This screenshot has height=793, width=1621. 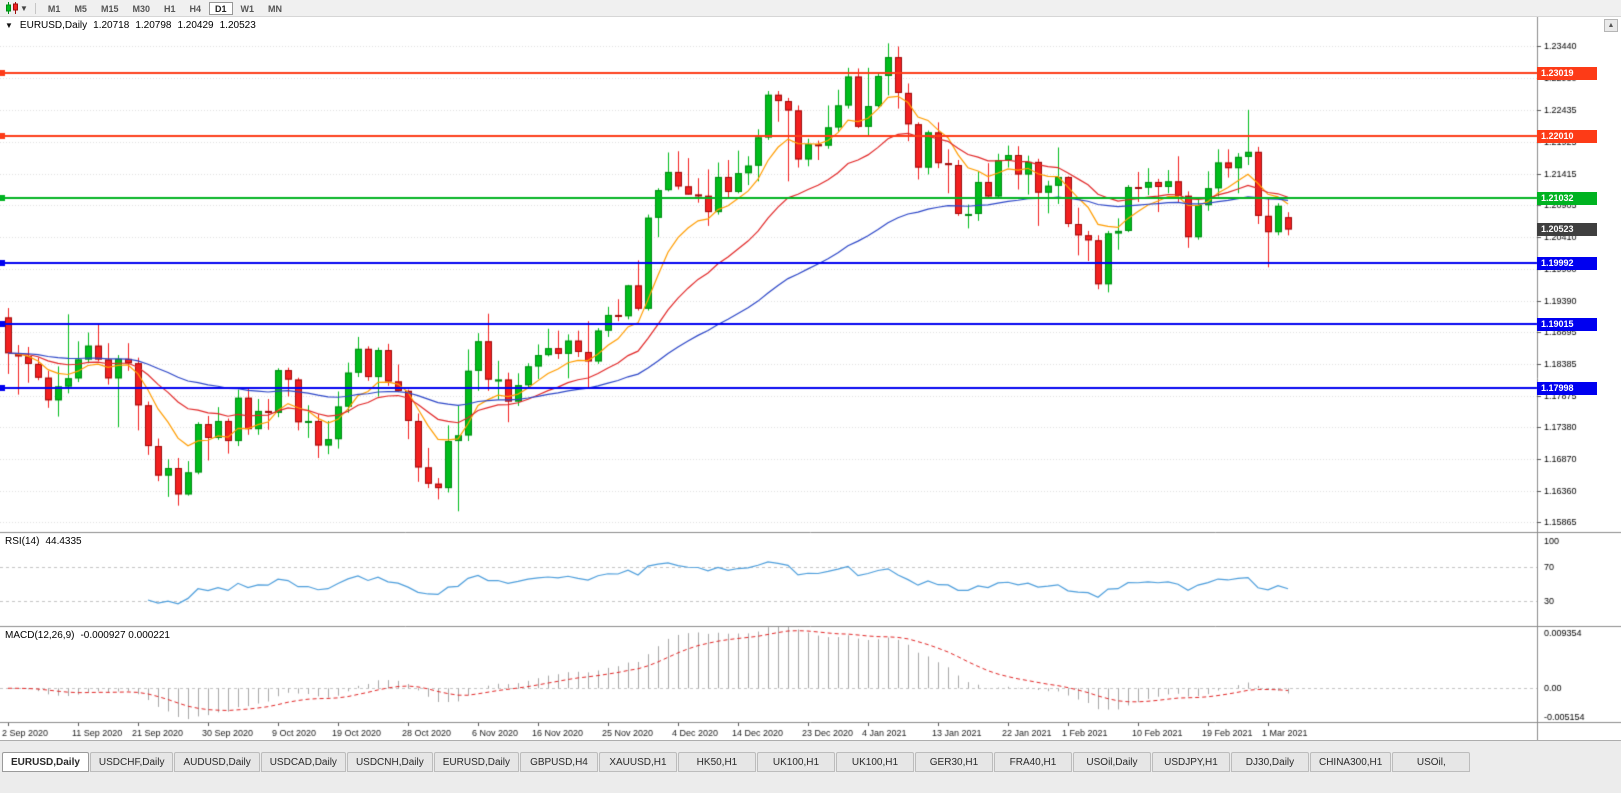 I want to click on timeframe-button-m1: M1, so click(x=54, y=8).